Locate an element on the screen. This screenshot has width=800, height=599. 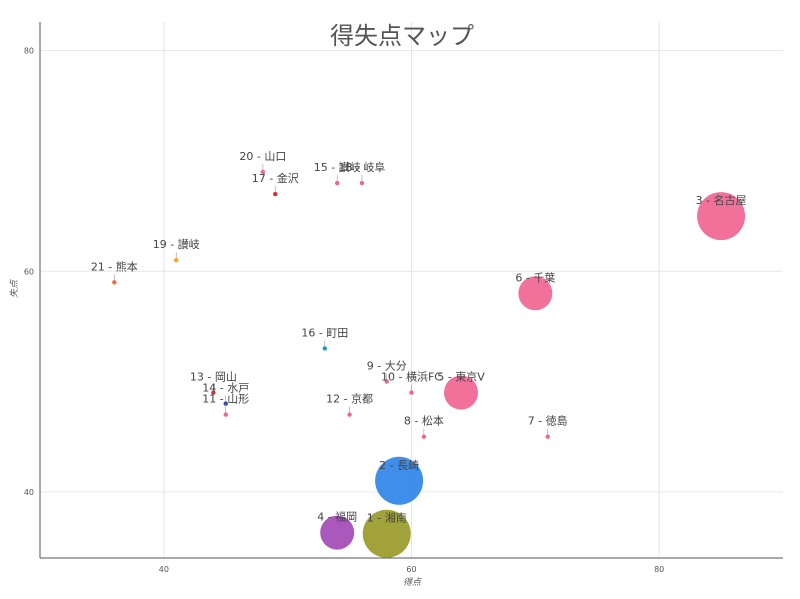
data-label-1: 1 - 湘南 is located at coordinates (387, 518).